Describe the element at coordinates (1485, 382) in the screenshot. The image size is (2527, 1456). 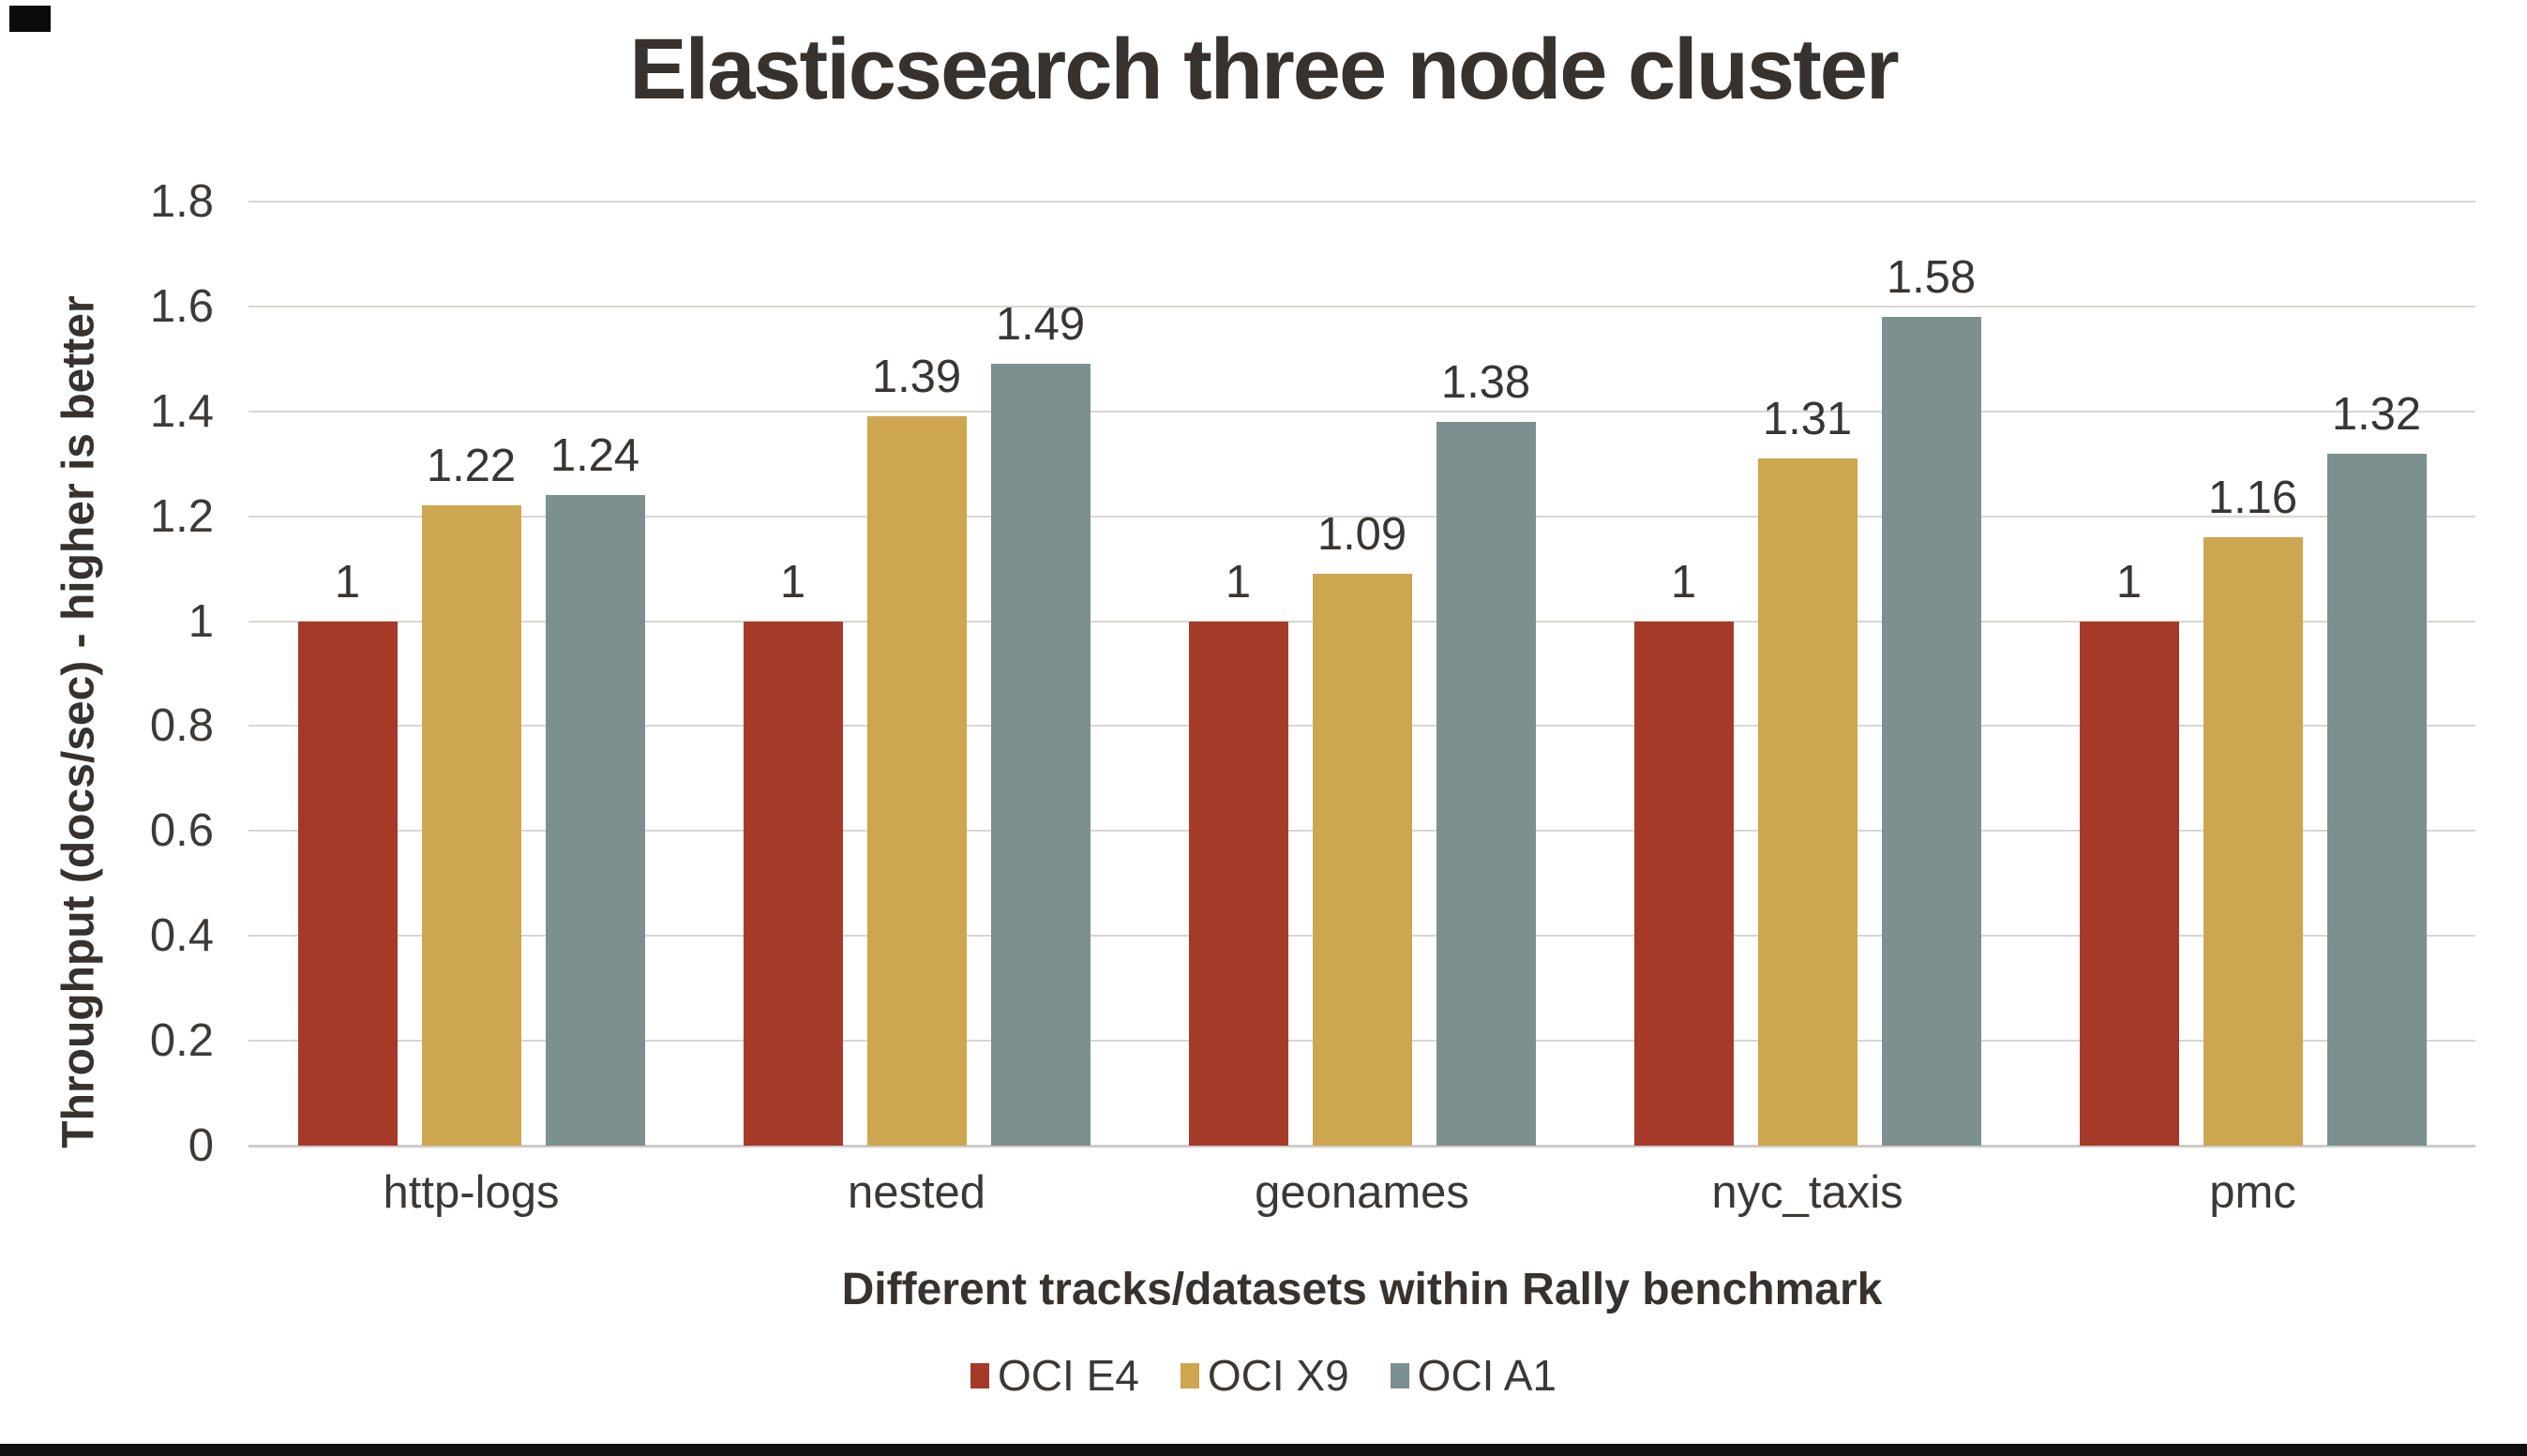
I see `bar-value-label: 1.38` at that location.